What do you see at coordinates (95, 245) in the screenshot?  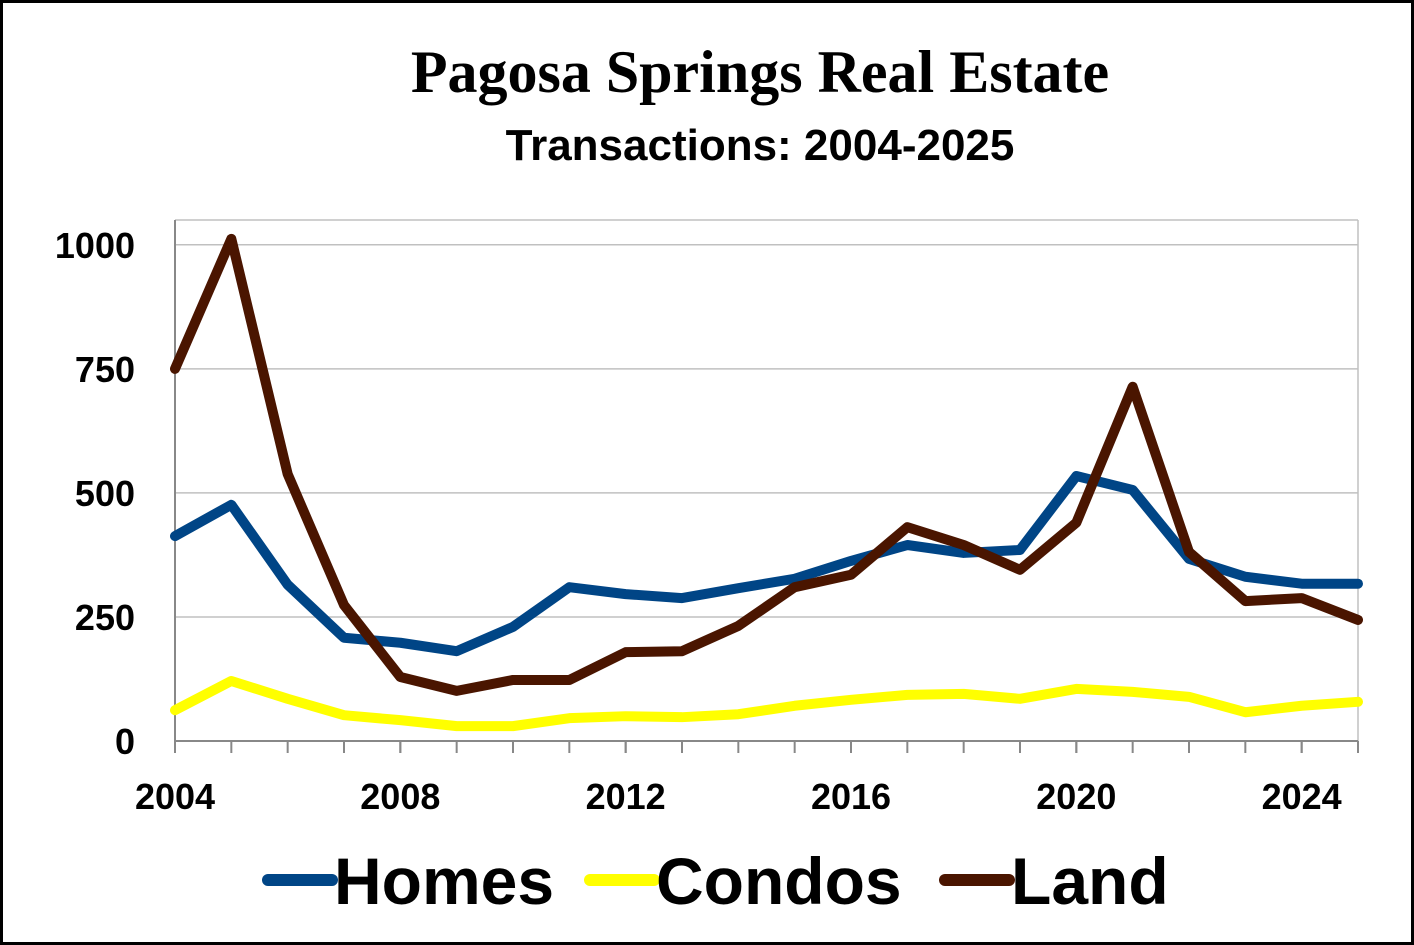 I see `y-tick-label: 1000` at bounding box center [95, 245].